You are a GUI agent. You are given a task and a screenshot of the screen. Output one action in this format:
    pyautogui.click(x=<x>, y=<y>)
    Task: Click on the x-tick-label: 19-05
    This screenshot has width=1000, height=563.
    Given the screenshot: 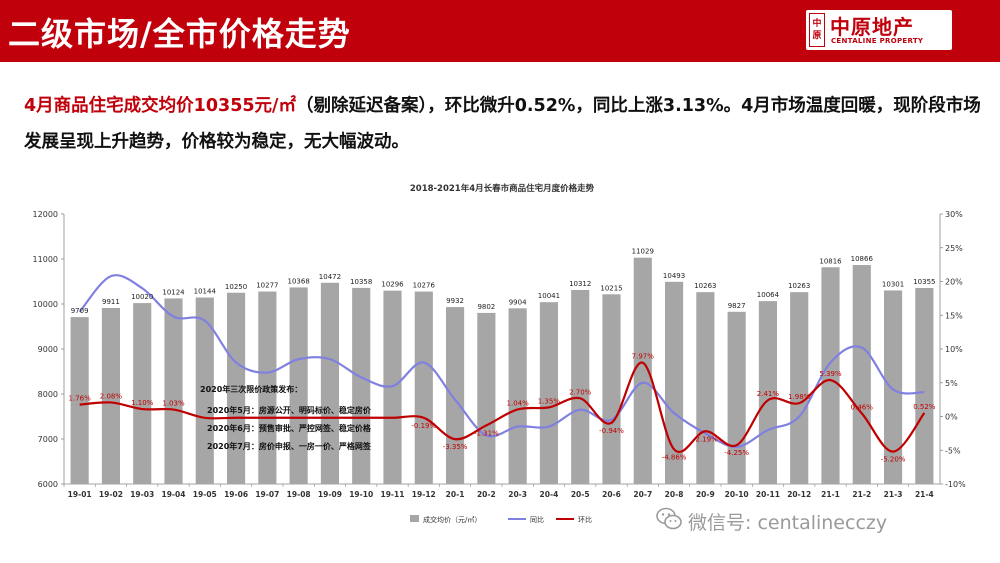 What is the action you would take?
    pyautogui.click(x=205, y=494)
    